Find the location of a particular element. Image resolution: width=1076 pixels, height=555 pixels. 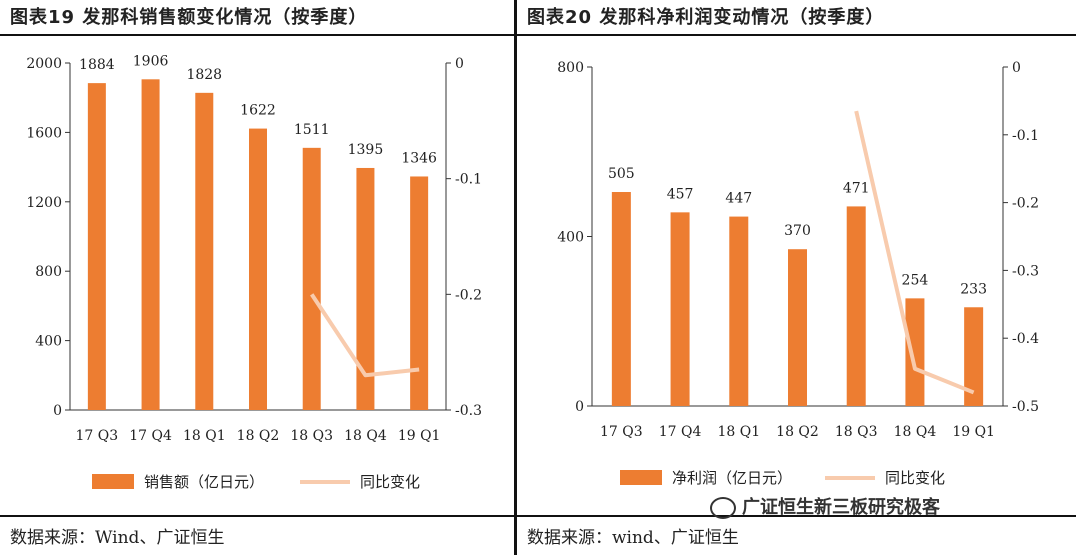

y-tick-label-left: 1200 is located at coordinates (44, 203).